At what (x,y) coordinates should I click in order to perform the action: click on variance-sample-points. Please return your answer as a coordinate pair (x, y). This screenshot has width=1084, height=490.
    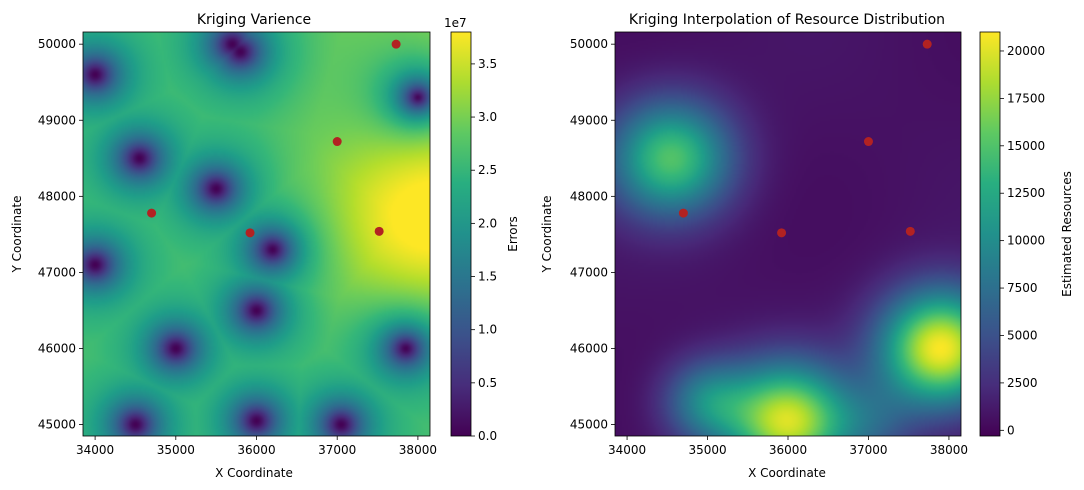
    Looking at the image, I should click on (274, 138).